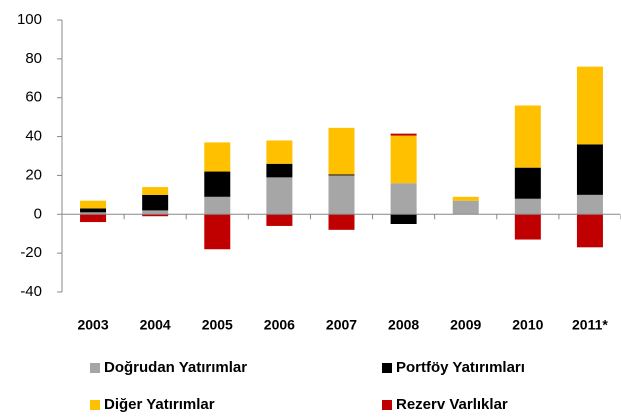 Image resolution: width=621 pixels, height=417 pixels. I want to click on y-tick-label: 80, so click(33, 58).